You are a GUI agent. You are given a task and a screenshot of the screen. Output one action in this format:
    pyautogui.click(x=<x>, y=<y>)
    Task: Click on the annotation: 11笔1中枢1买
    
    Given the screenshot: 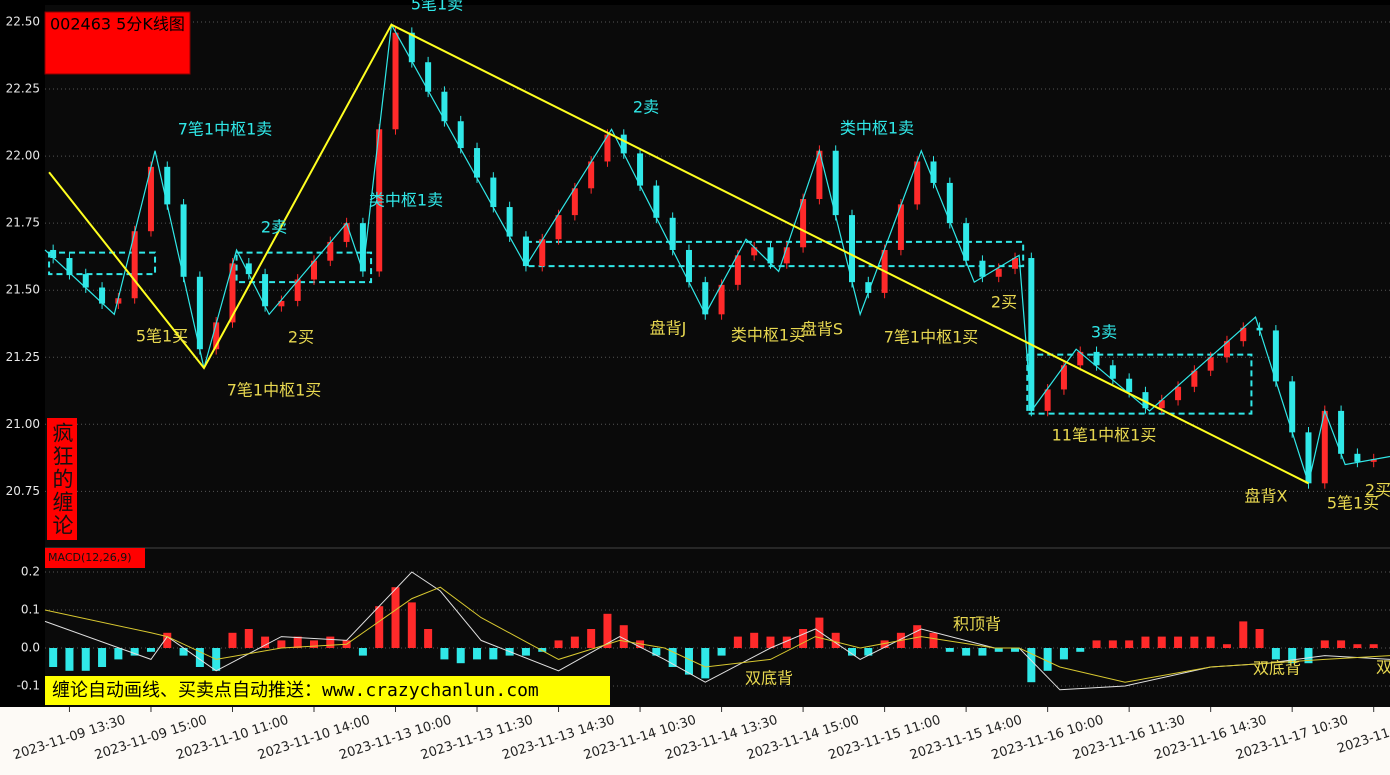 What is the action you would take?
    pyautogui.click(x=1104, y=435)
    